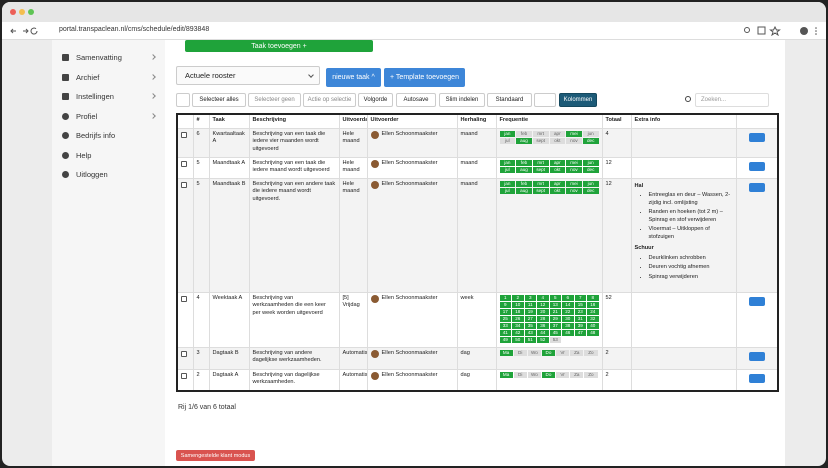  Describe the element at coordinates (476, 121) in the screenshot. I see `column-header: Herhaling` at that location.